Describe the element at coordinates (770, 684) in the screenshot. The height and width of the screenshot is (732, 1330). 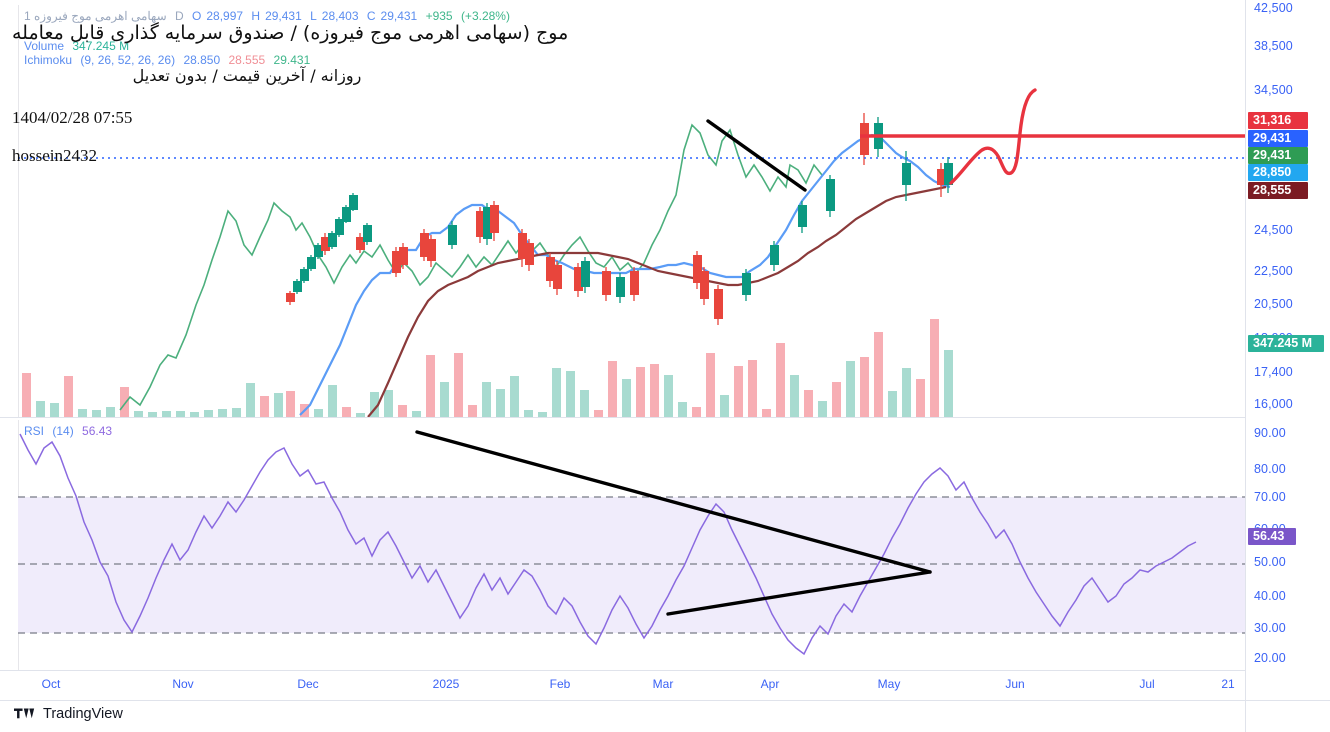
I see `time-axis-tick: Apr` at that location.